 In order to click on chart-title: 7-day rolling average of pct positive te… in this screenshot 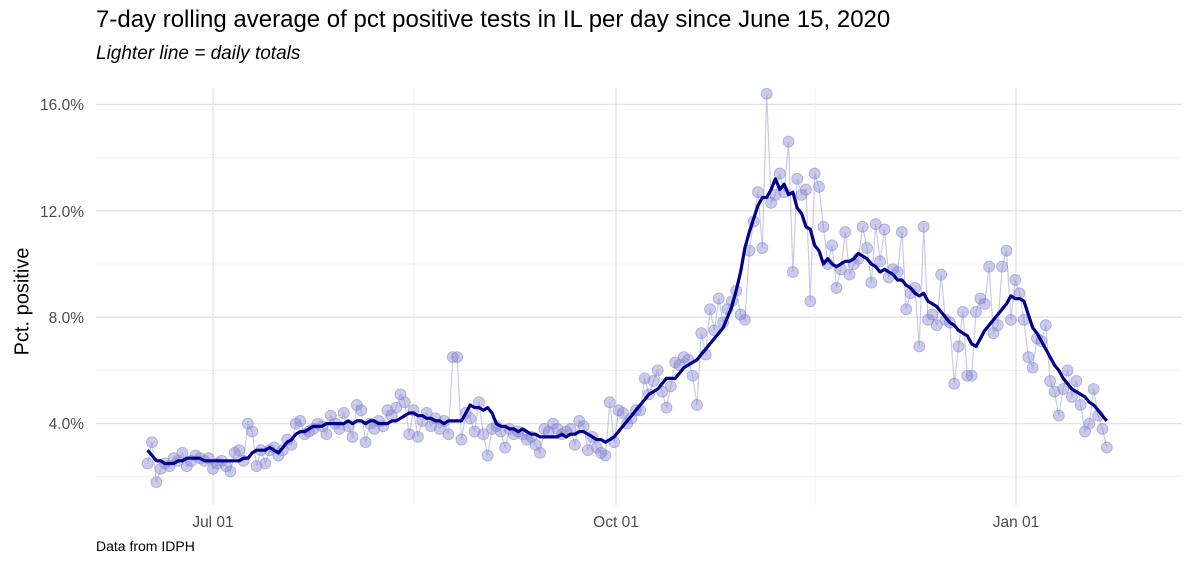, I will do `click(493, 19)`.